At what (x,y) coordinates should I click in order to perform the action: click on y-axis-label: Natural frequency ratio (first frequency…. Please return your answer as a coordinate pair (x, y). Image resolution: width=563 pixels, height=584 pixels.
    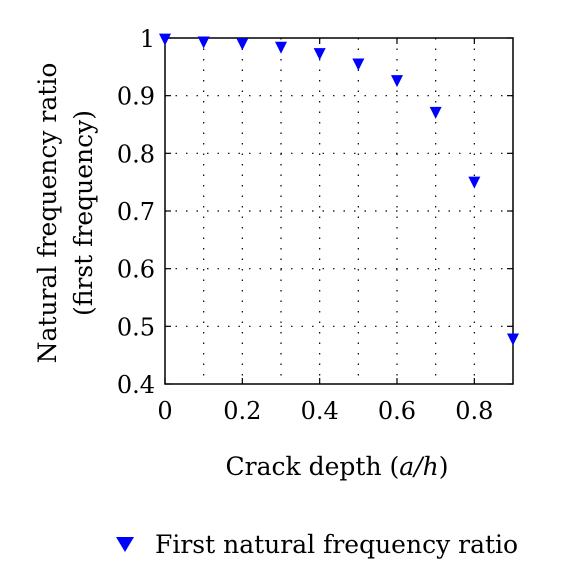
    Looking at the image, I should click on (65, 213).